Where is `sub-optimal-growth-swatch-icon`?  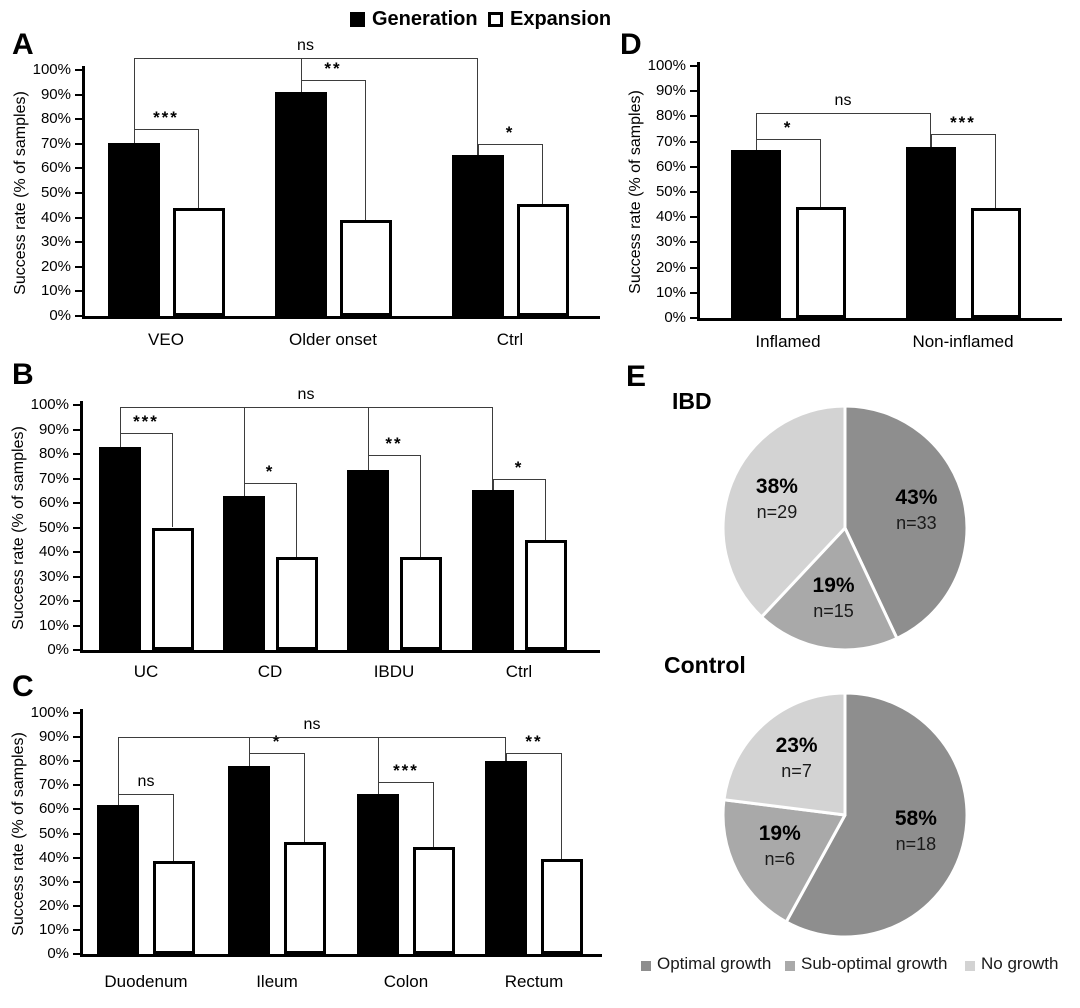
sub-optimal-growth-swatch-icon is located at coordinates (790, 966).